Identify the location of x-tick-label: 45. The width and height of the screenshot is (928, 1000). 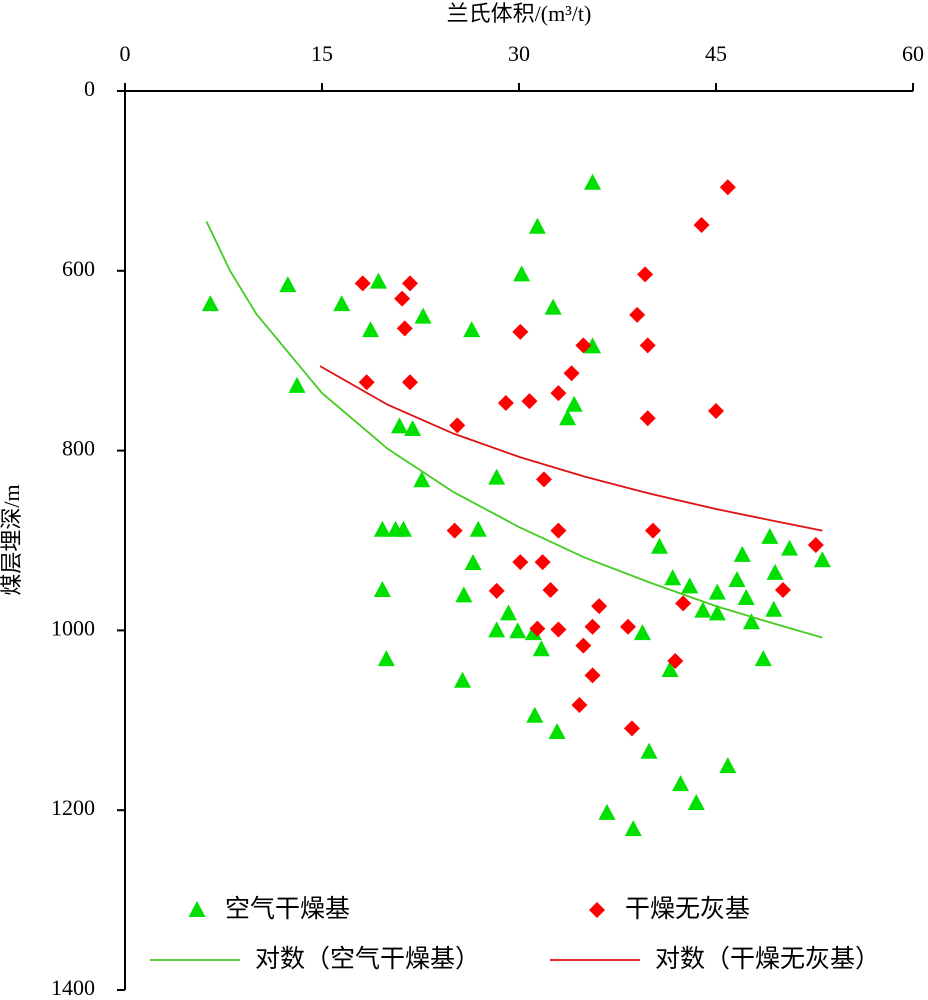
(716, 53).